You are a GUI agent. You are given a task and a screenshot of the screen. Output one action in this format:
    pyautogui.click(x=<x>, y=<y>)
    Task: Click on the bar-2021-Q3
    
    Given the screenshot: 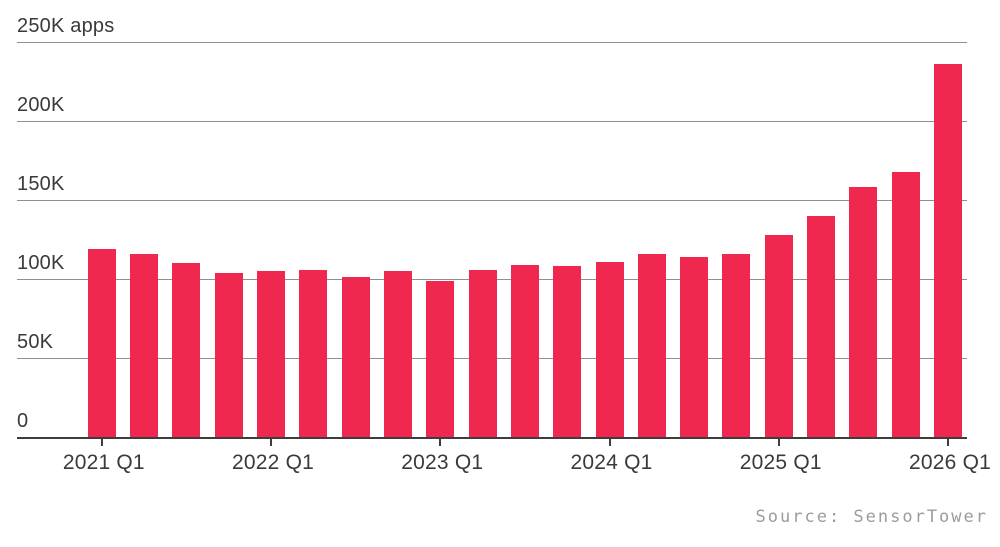 What is the action you would take?
    pyautogui.click(x=186, y=350)
    